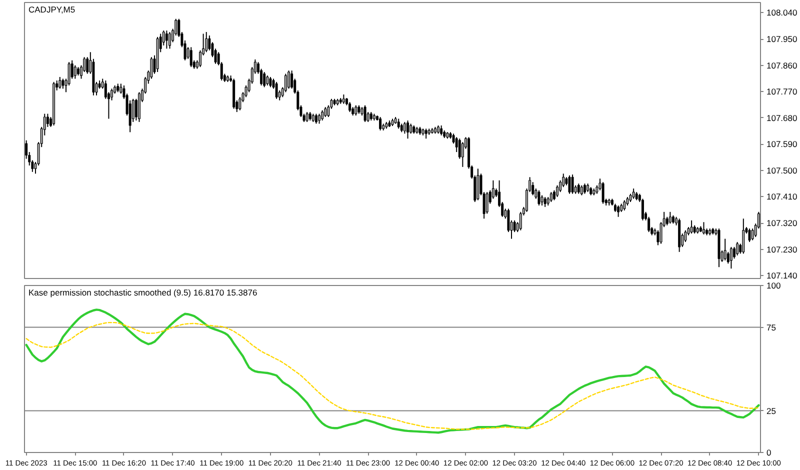 This screenshot has width=800, height=470. What do you see at coordinates (782, 39) in the screenshot?
I see `y-tick-label: 107.950` at bounding box center [782, 39].